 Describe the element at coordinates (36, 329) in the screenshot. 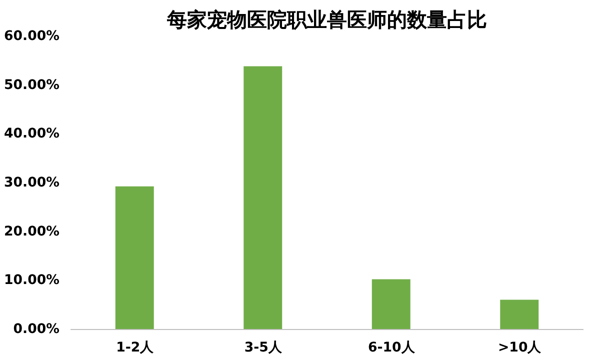

I see `y-tick-label: 0.00%` at that location.